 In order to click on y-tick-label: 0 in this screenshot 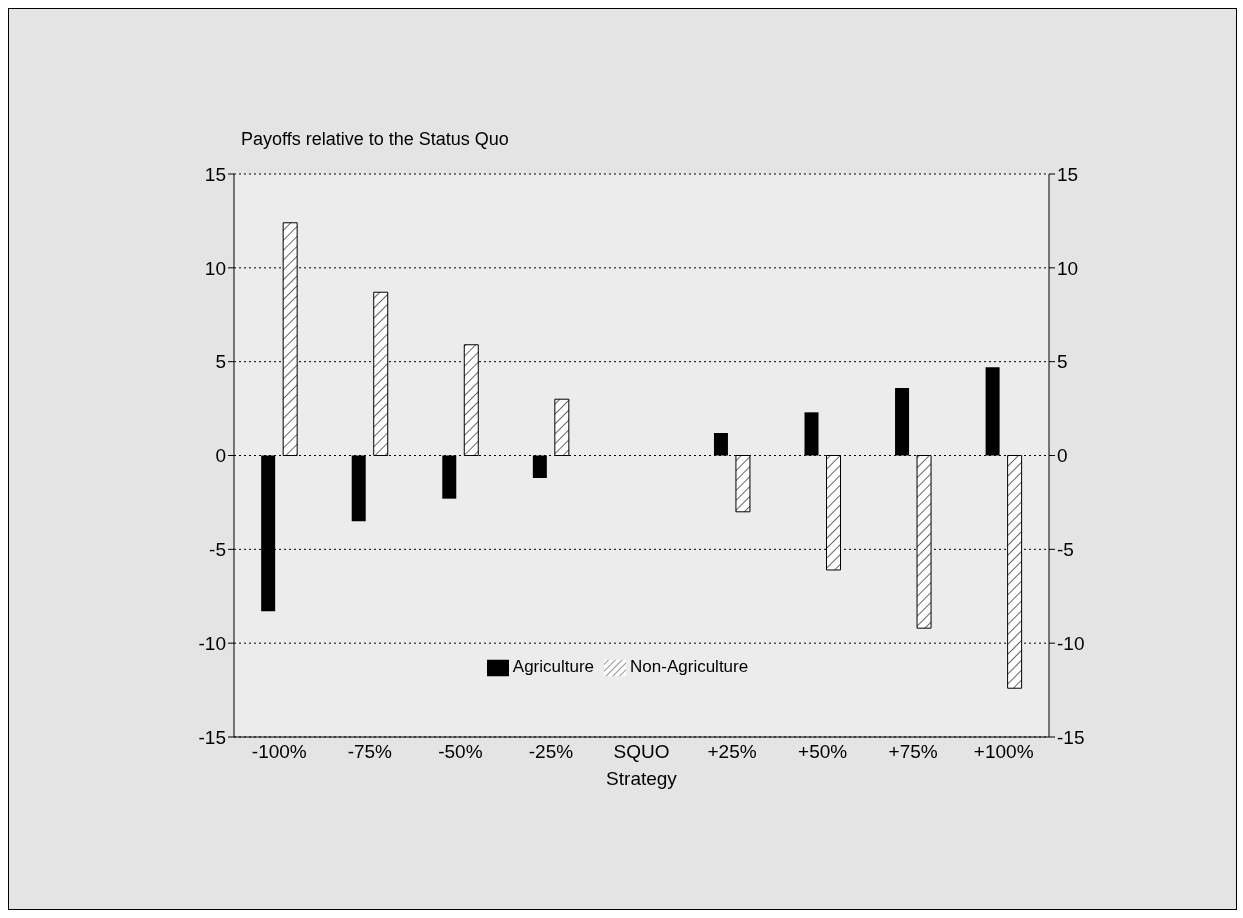, I will do `click(220, 456)`.